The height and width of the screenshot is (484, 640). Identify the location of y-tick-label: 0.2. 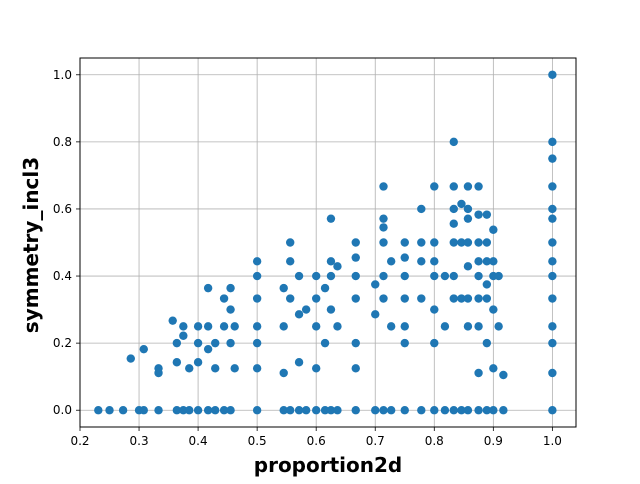
(62, 343).